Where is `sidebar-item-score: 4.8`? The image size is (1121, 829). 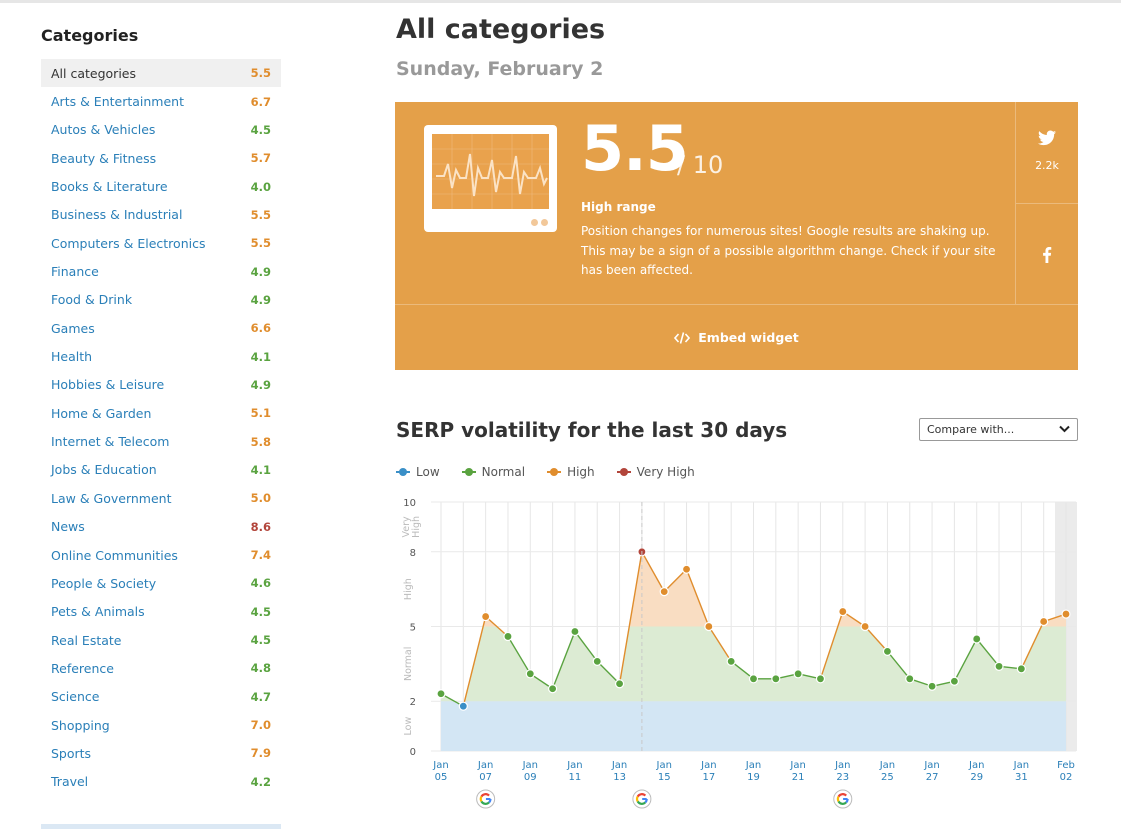 sidebar-item-score: 4.8 is located at coordinates (260, 668).